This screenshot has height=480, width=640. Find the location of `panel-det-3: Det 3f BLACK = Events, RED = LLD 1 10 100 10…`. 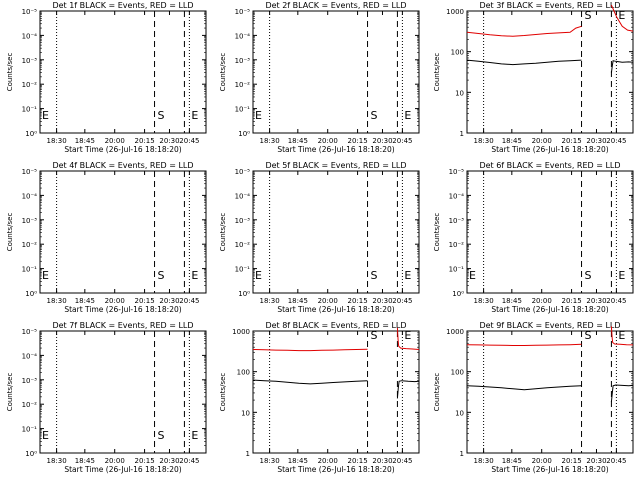

panel-det-3: Det 3f BLACK = Events, RED = LLD 1 10 100 10… is located at coordinates (533, 77).